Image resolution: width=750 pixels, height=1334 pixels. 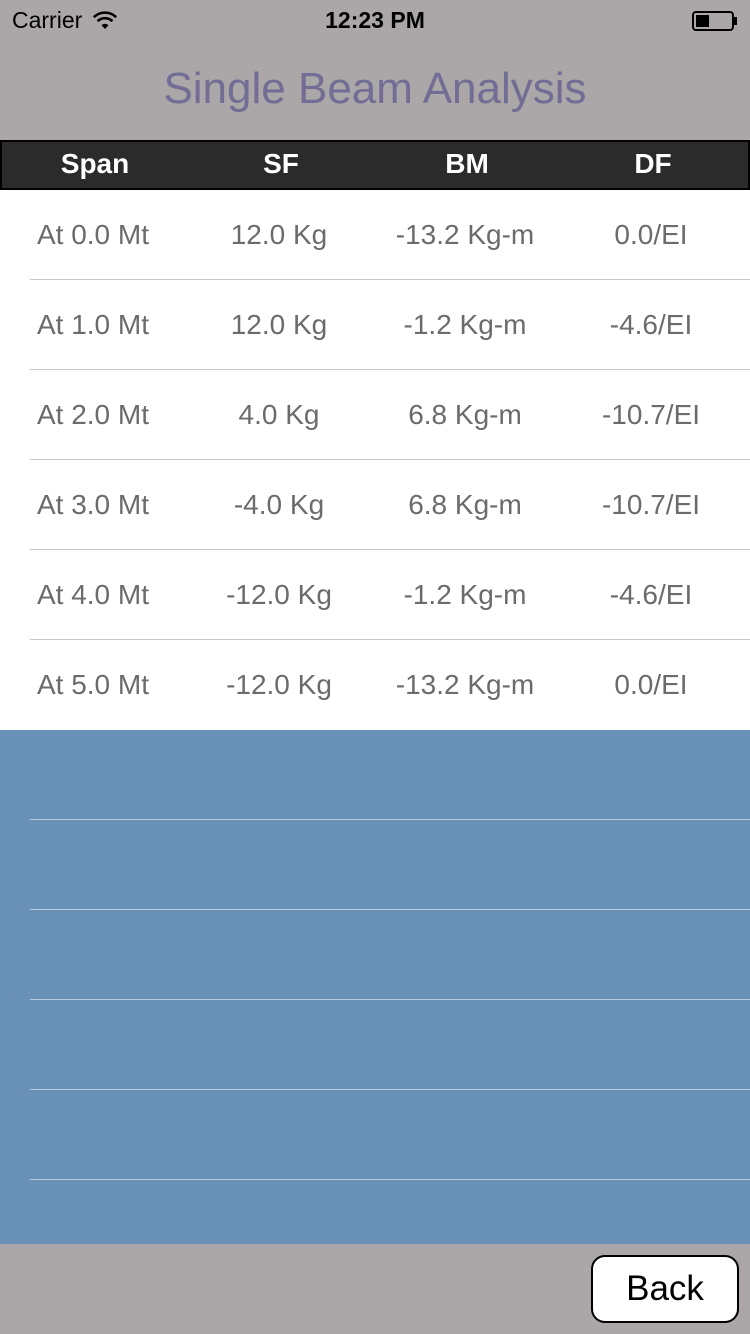 I want to click on table-row: At 2.0 Mt 4.0 Kg 6.8 Kg-m -10.7/EI, so click(x=375, y=415).